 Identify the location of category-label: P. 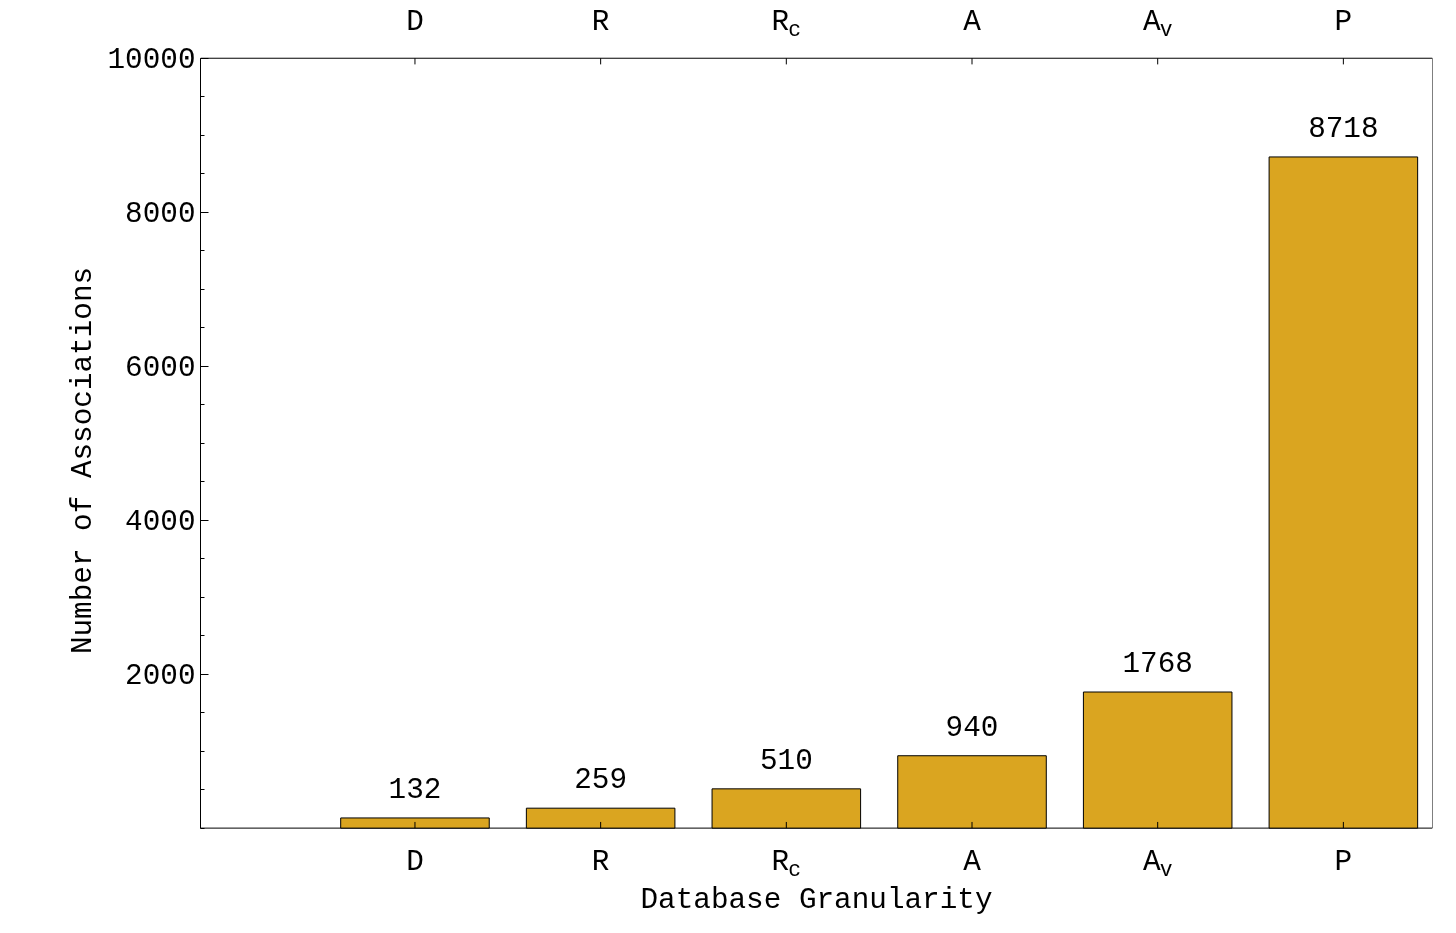
(1343, 862).